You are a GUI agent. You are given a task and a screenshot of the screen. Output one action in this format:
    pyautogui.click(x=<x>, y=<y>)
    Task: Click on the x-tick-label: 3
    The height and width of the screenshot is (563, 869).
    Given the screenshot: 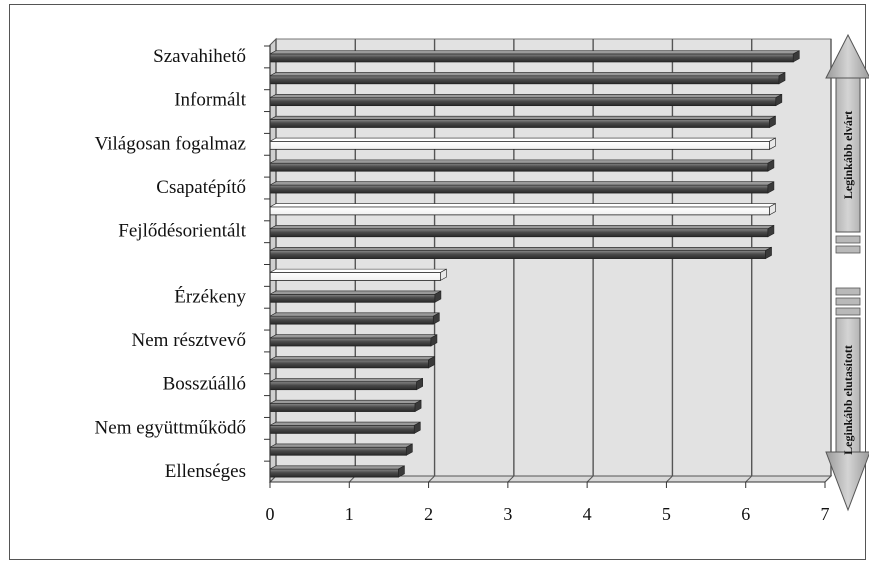 What is the action you would take?
    pyautogui.click(x=507, y=514)
    